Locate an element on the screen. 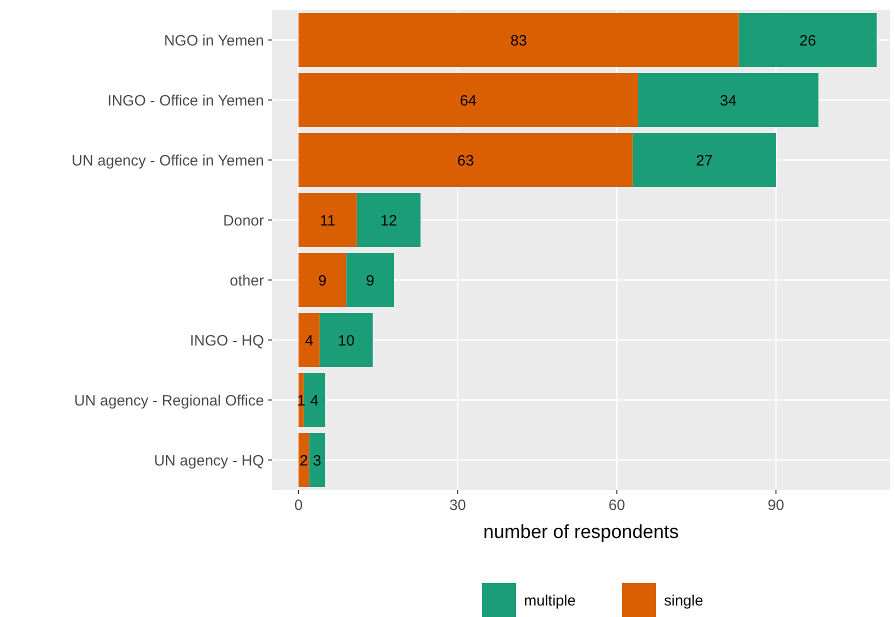 The image size is (895, 617). y-tick-label: UN agency - HQ is located at coordinates (209, 461).